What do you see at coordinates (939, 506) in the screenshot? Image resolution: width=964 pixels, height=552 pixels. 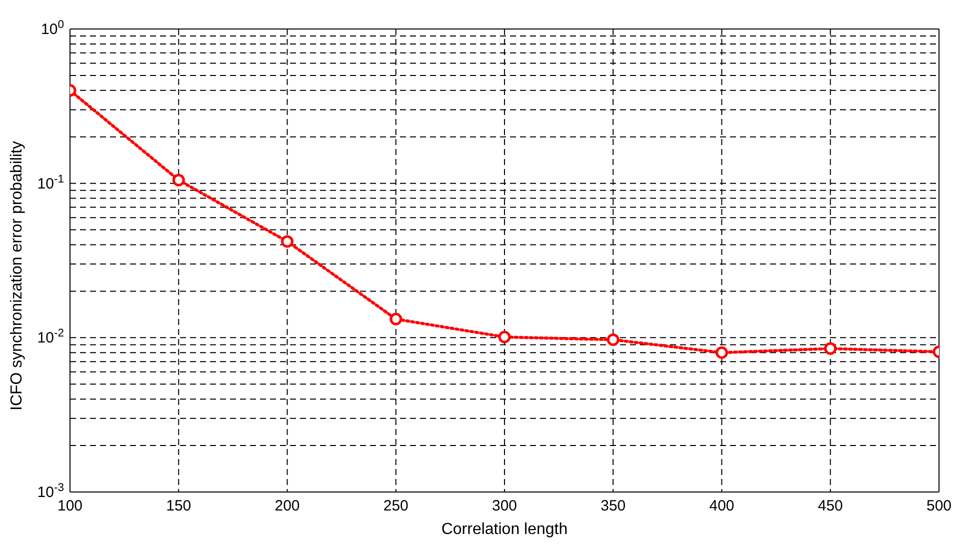 I see `x-tick-label: 500` at bounding box center [939, 506].